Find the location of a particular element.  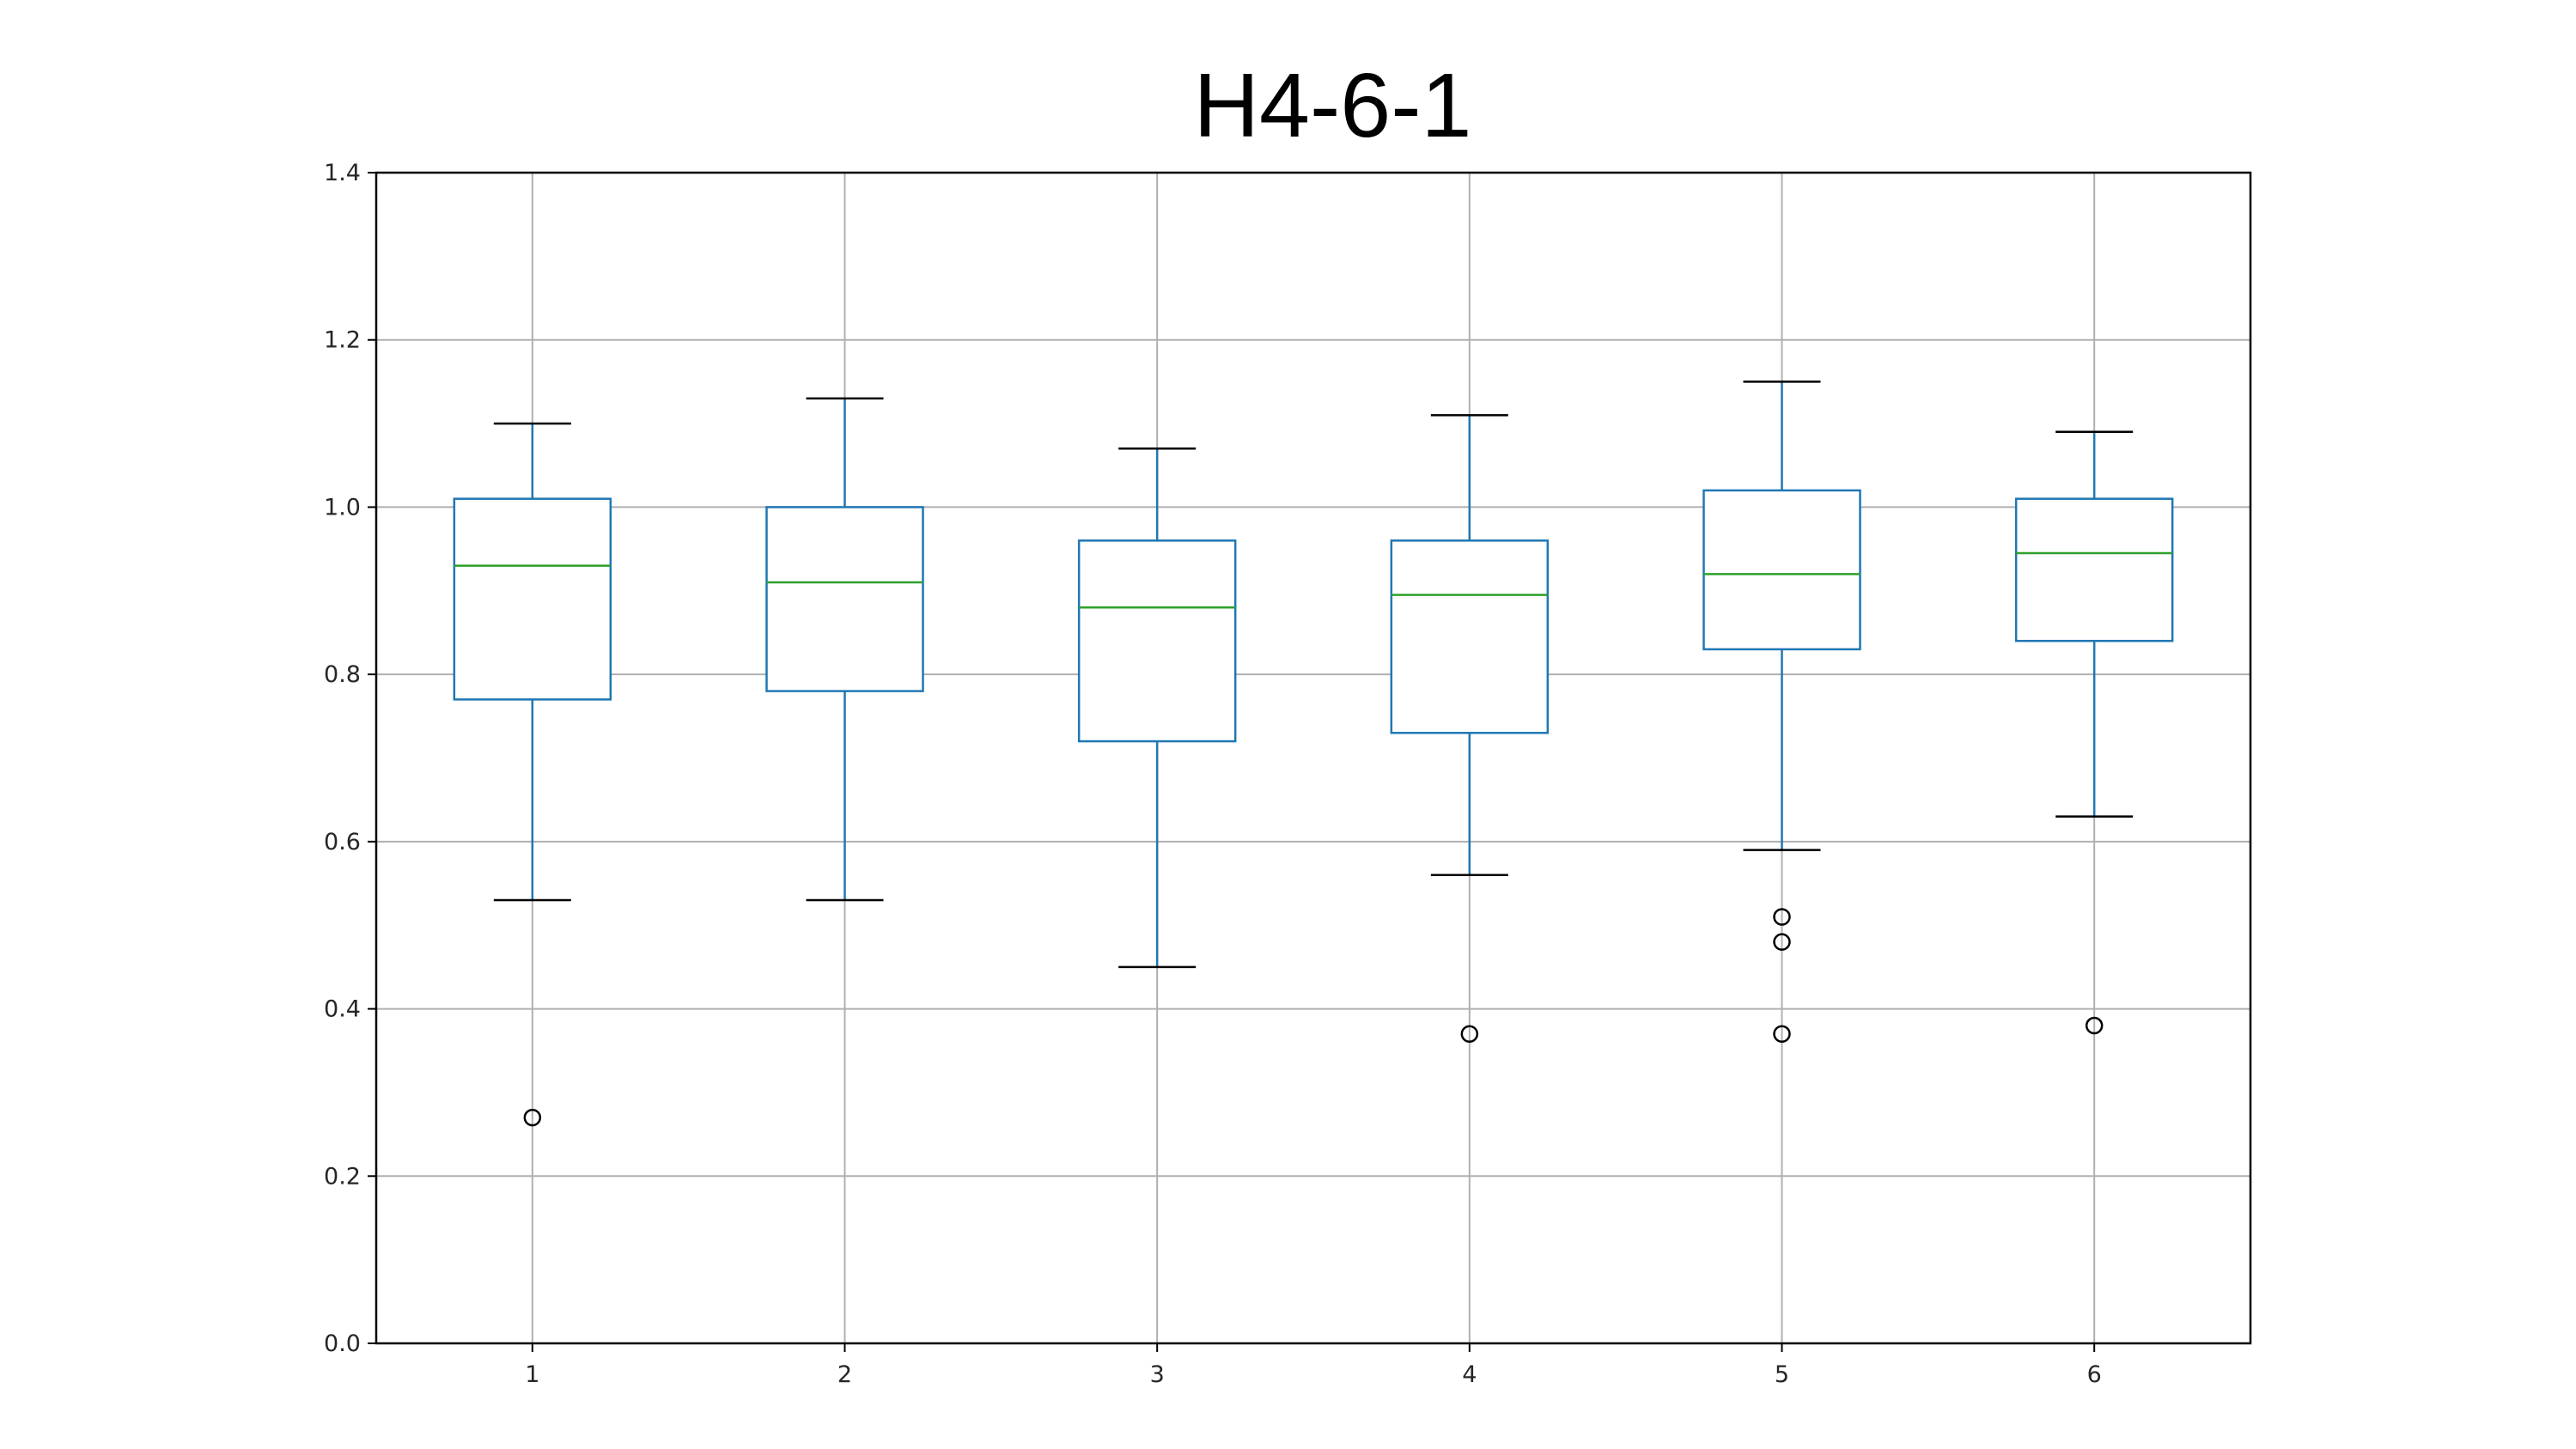

y-tick-label: 0.8 is located at coordinates (342, 674).